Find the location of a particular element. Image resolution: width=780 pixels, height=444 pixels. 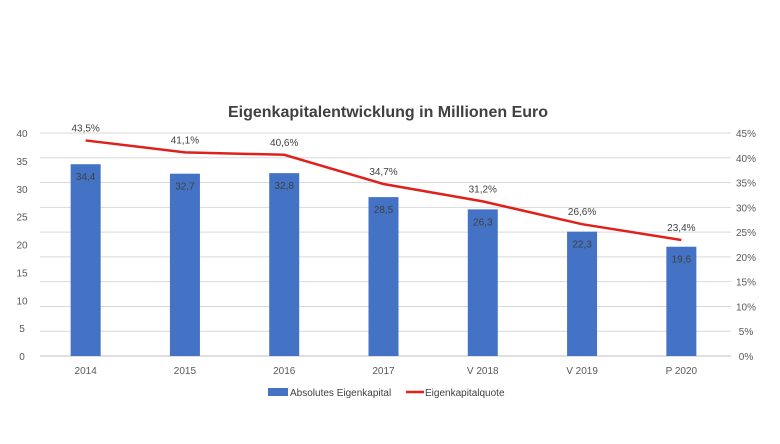

left-tick-label: 25 is located at coordinates (22, 218).